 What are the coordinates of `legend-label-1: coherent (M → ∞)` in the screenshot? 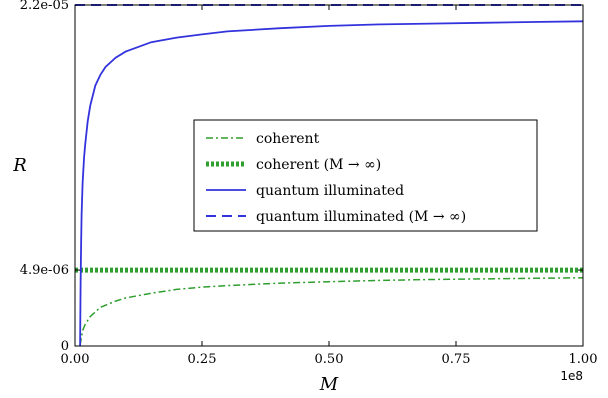 It's located at (318, 165).